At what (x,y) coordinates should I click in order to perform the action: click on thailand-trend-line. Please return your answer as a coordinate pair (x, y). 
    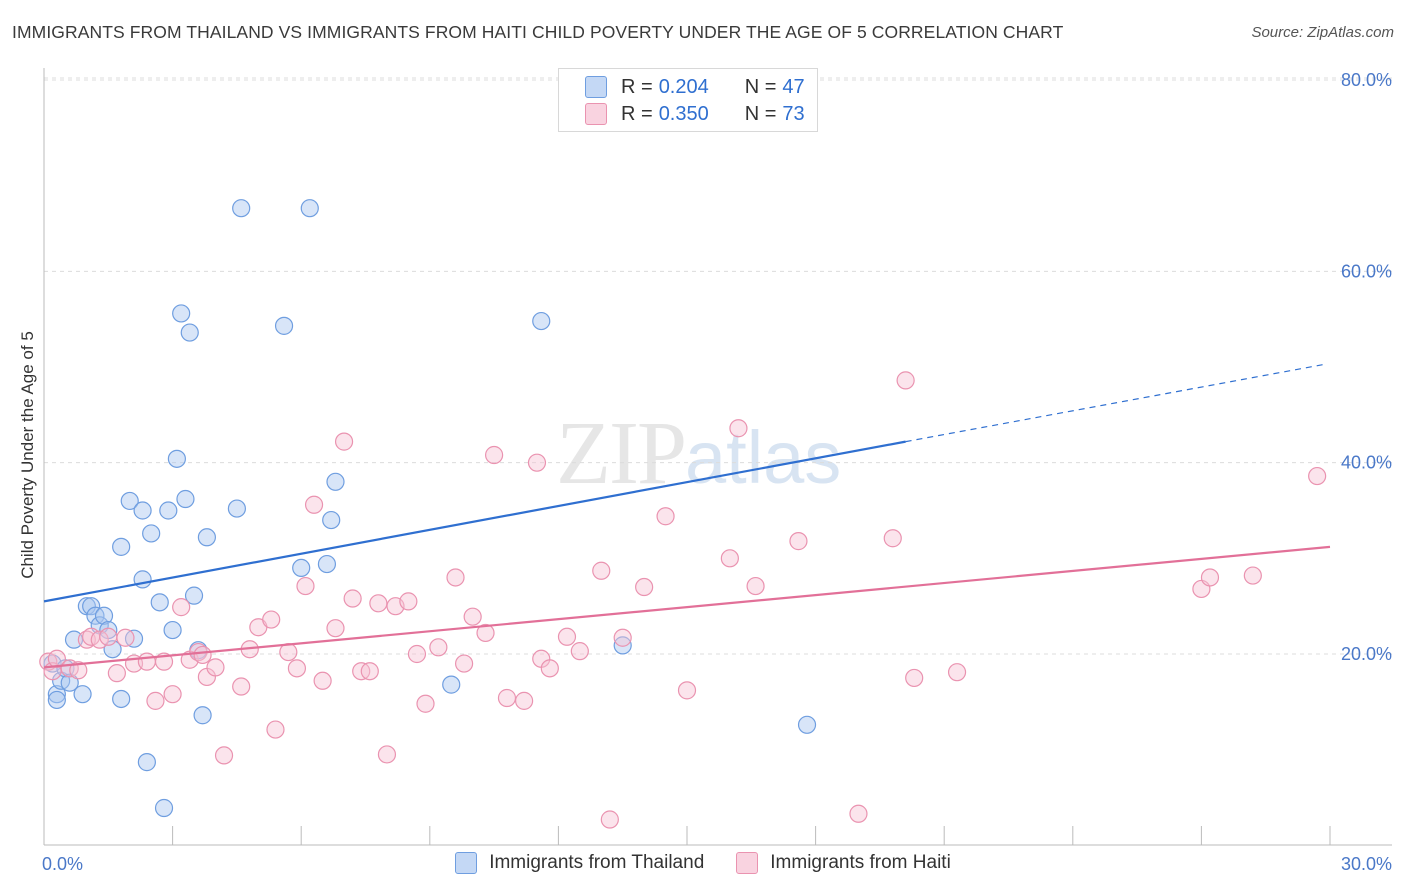
    Looking at the image, I should click on (474, 521).